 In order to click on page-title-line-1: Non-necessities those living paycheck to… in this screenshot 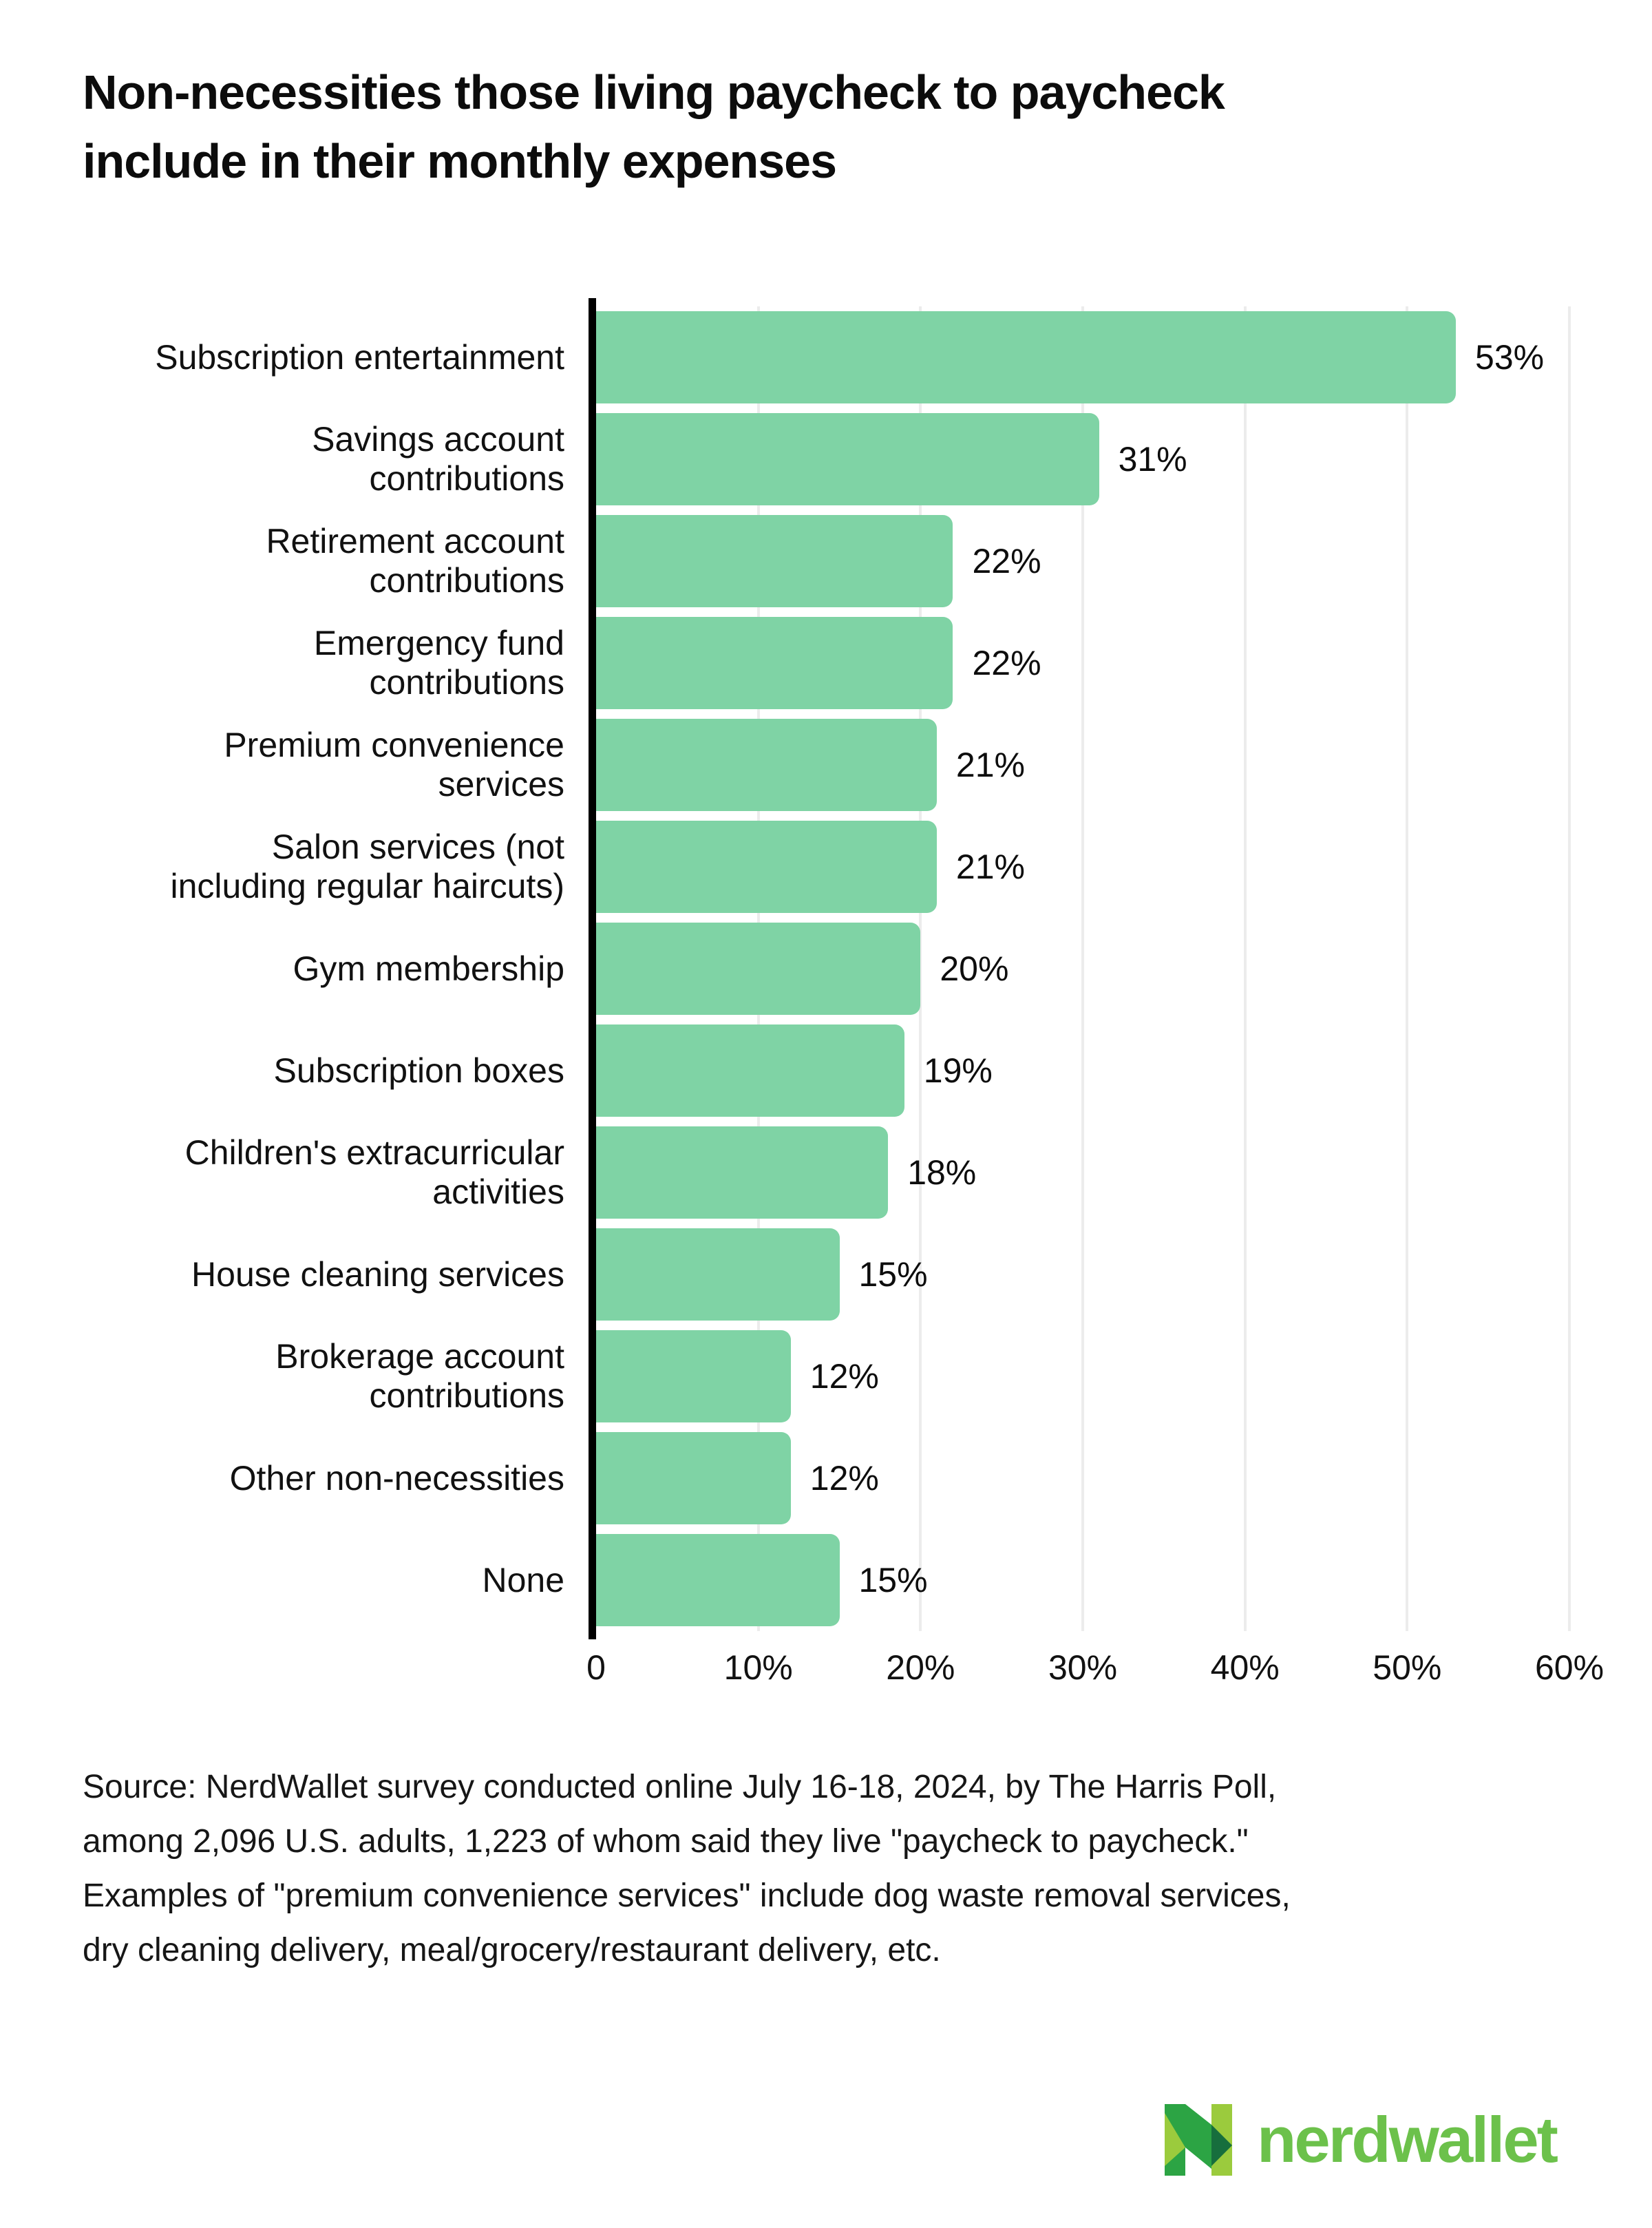, I will do `click(654, 92)`.